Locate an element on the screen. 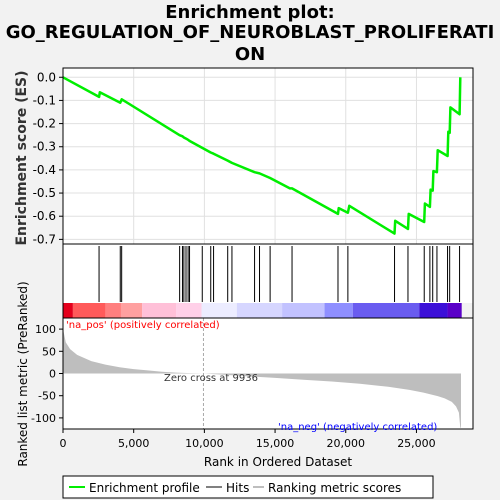 This screenshot has width=500, height=500. es-y-tick-label: -0.6 is located at coordinates (44, 216).